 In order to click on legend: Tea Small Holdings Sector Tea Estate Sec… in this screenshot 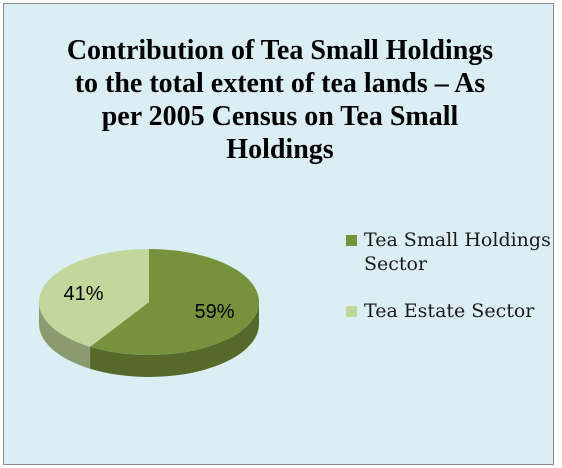, I will do `click(449, 287)`.